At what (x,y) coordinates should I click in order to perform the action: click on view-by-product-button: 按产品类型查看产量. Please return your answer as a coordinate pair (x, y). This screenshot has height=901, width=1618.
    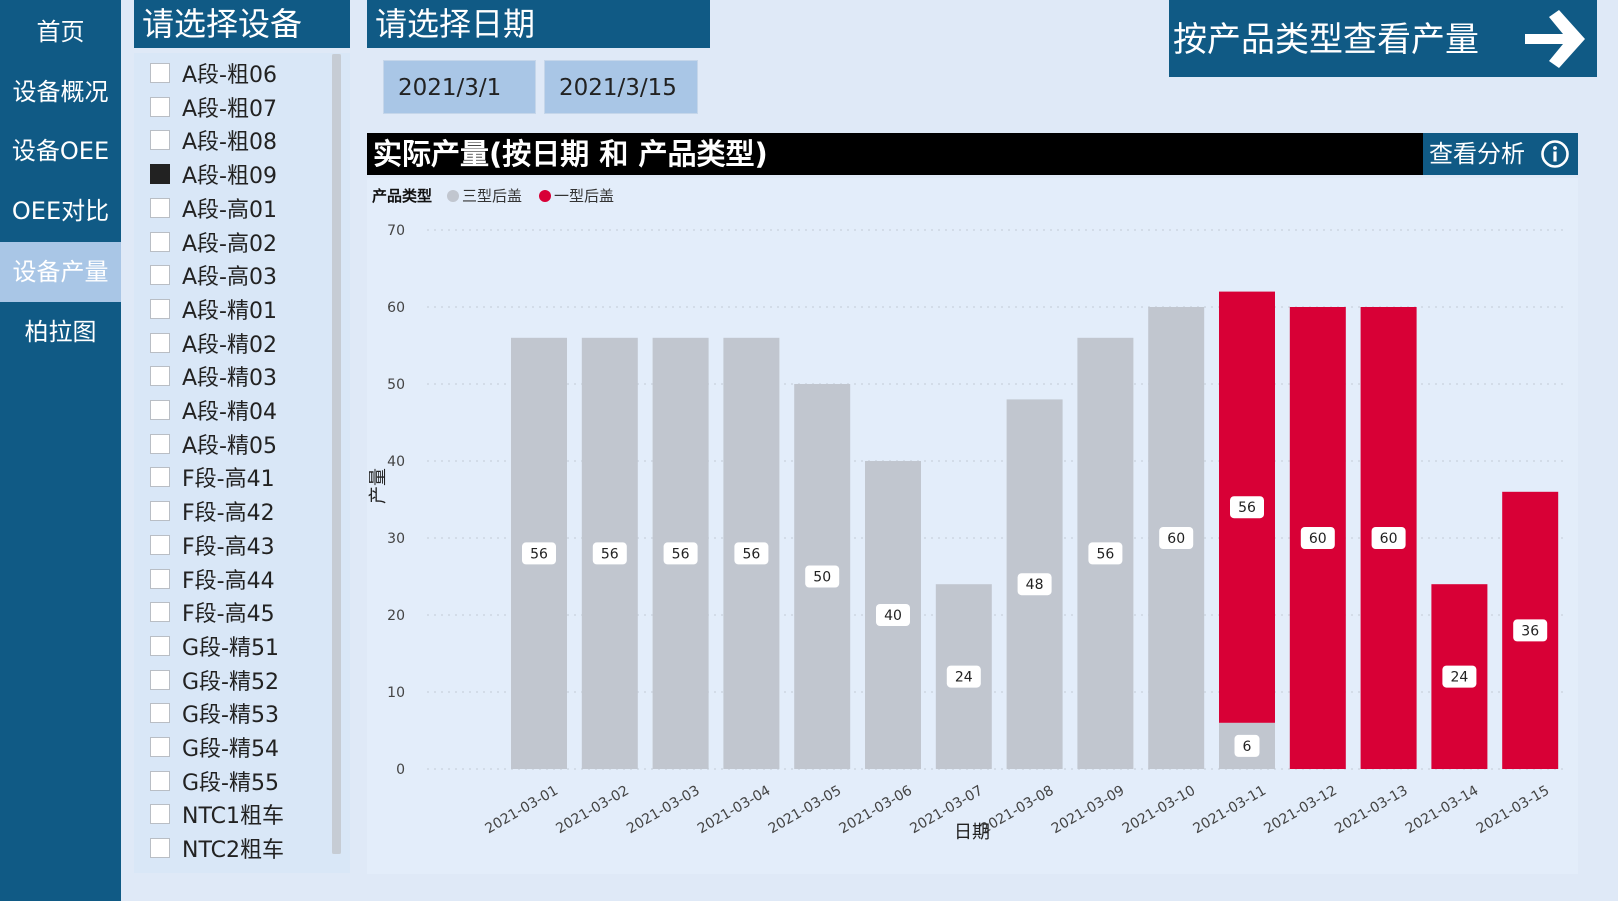
    Looking at the image, I should click on (1383, 38).